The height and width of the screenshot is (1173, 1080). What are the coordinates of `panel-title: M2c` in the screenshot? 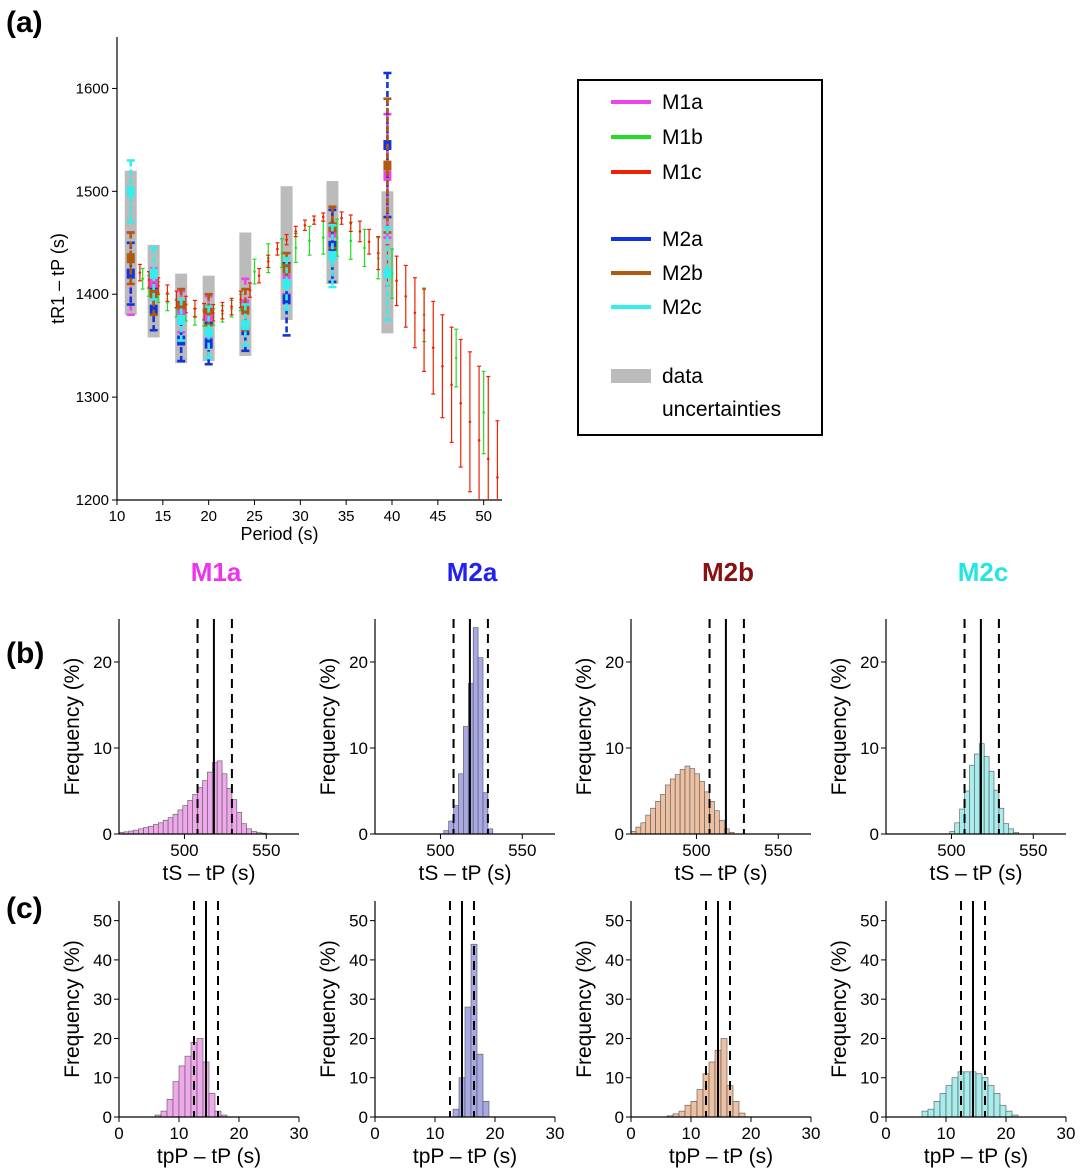 It's located at (983, 572).